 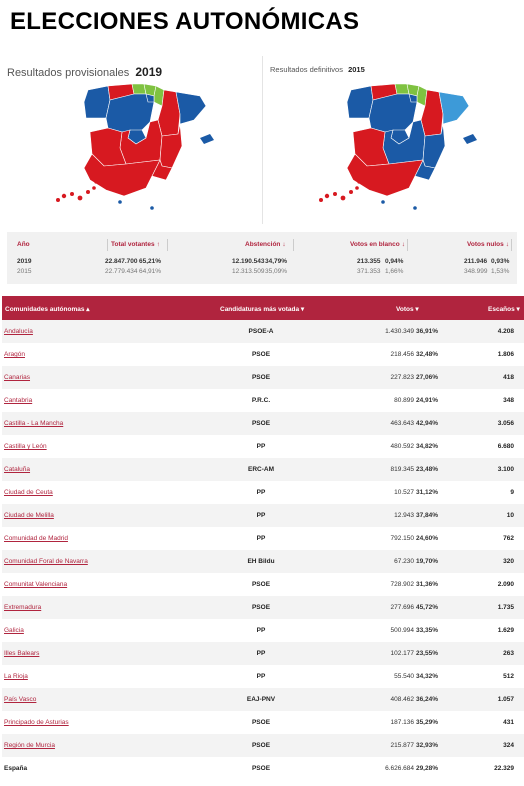 What do you see at coordinates (191, 108) in the screenshot?
I see `map-region-cataluna` at bounding box center [191, 108].